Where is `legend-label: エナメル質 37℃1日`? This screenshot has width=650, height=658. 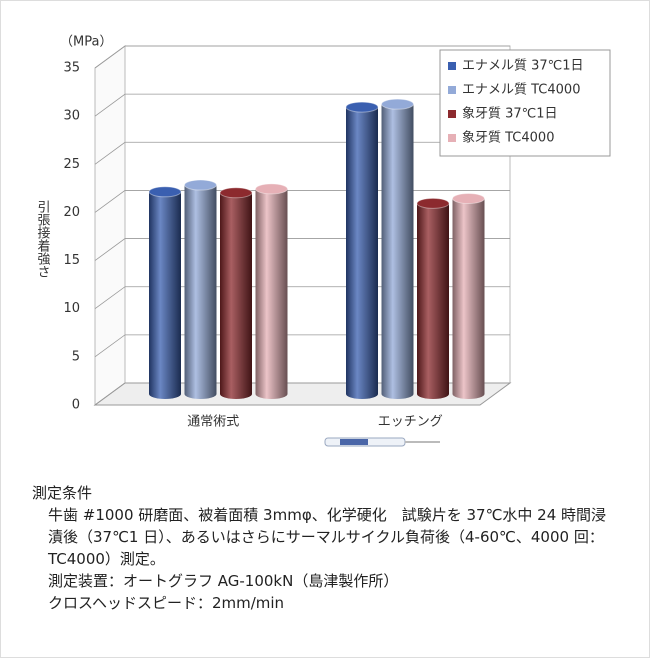
legend-label: エナメル質 37℃1日 is located at coordinates (523, 66).